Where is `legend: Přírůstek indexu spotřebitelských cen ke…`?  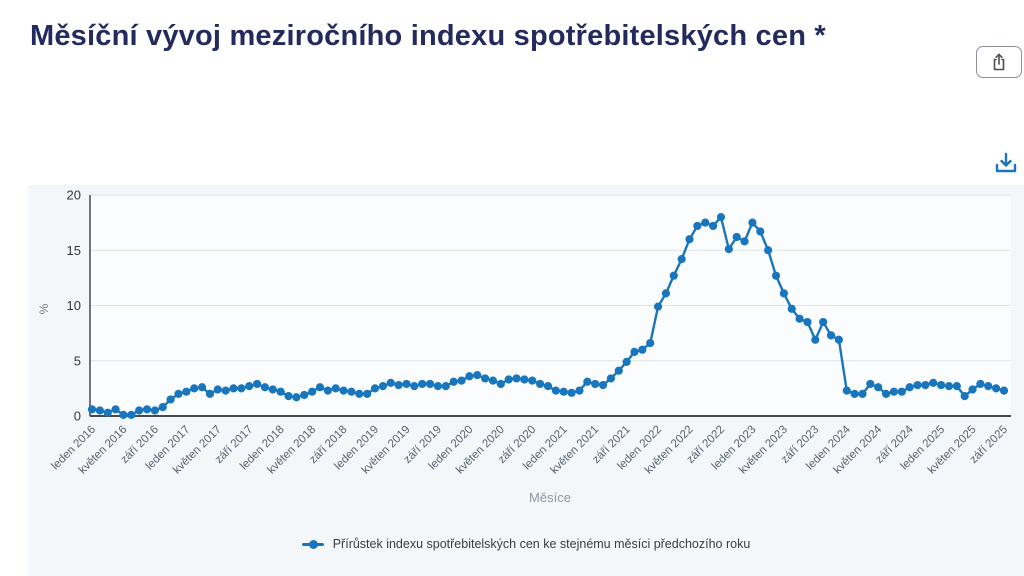 legend: Přírůstek indexu spotřebitelských cen ke… is located at coordinates (526, 544).